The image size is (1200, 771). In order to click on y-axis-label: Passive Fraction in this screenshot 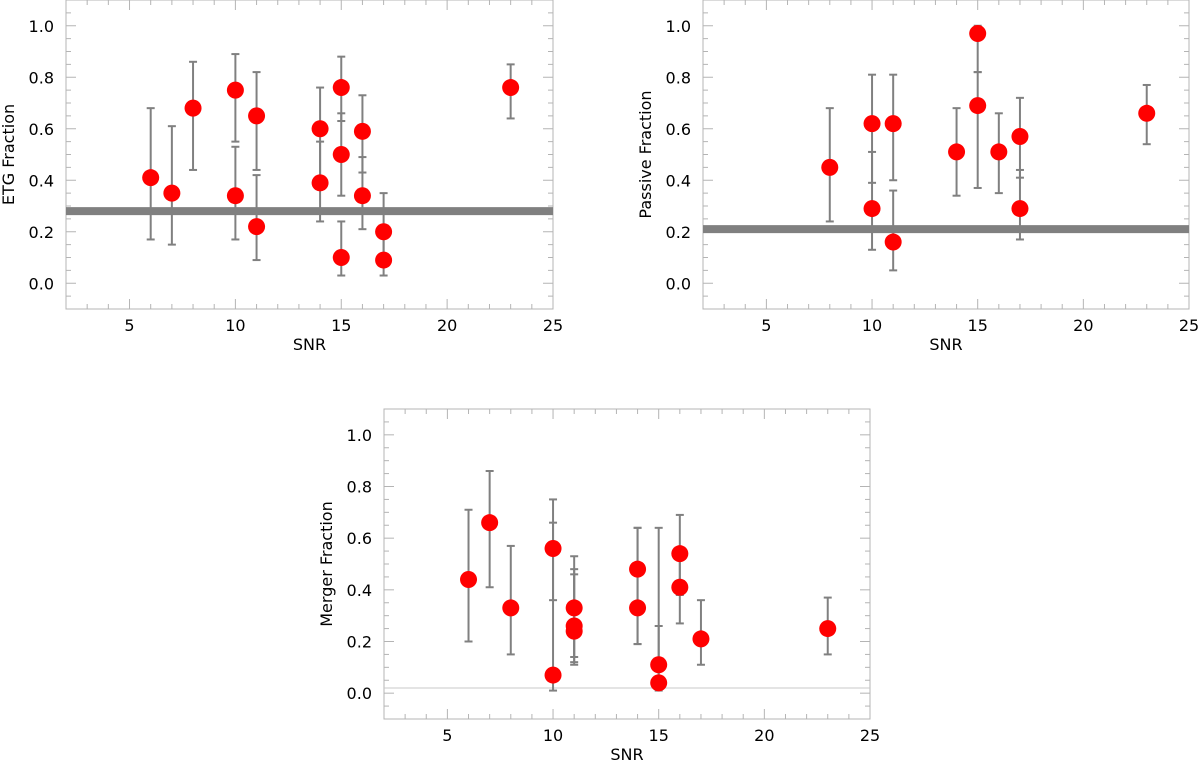, I will do `click(645, 154)`.